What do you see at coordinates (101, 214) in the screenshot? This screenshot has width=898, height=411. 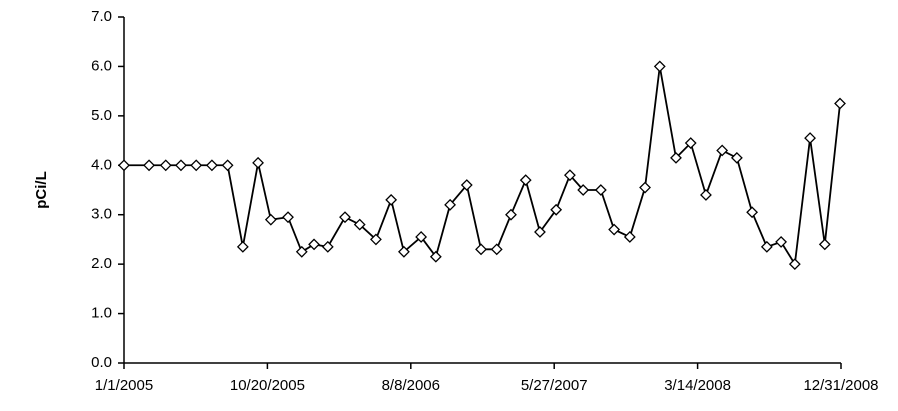 I see `y-tick-label: 3.0` at bounding box center [101, 214].